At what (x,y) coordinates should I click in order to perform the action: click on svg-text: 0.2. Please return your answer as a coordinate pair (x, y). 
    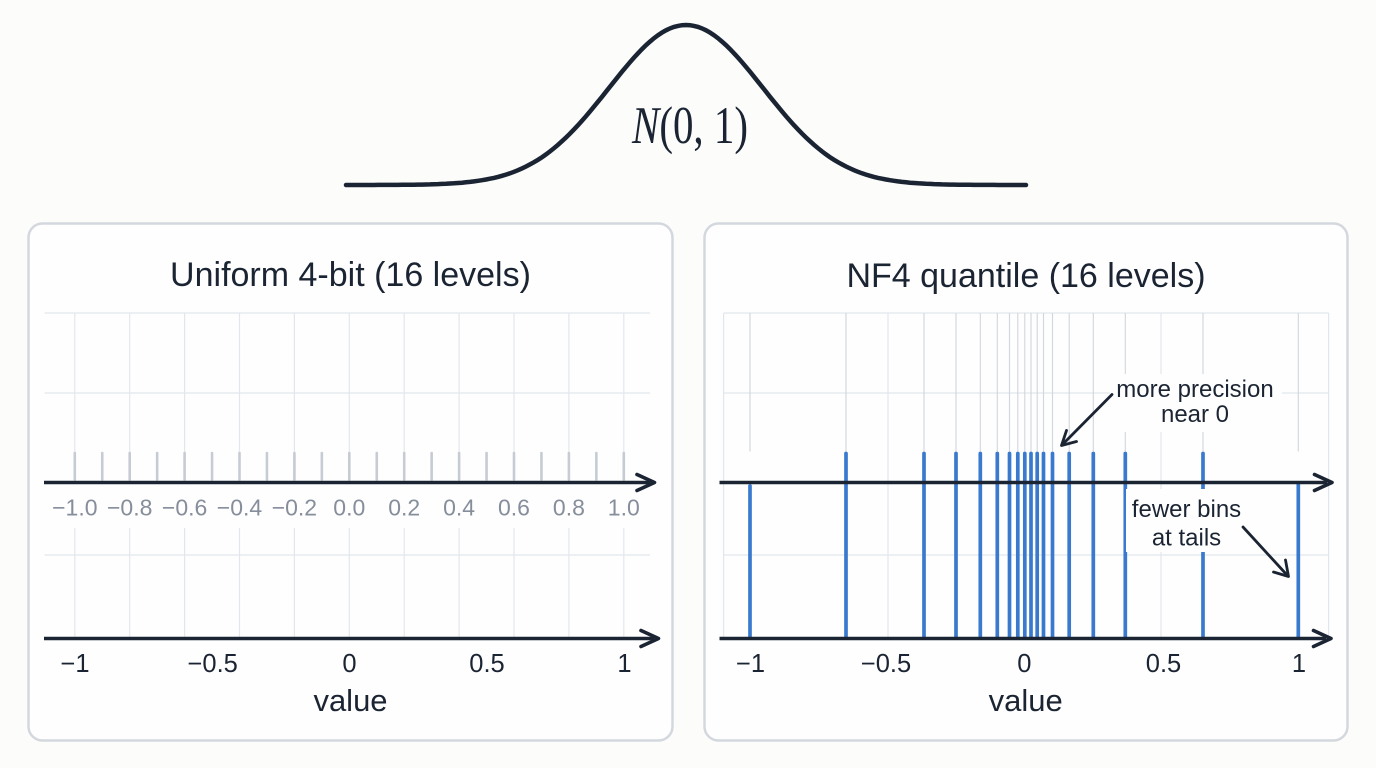
    Looking at the image, I should click on (404, 508).